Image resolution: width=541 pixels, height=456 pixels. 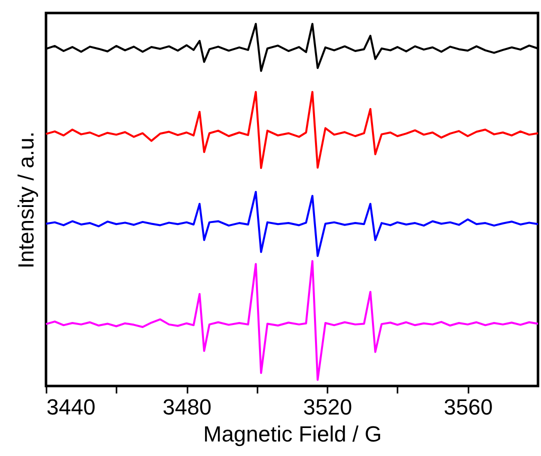 I want to click on y-axis-title: Intensity / a.u., so click(x=26, y=200).